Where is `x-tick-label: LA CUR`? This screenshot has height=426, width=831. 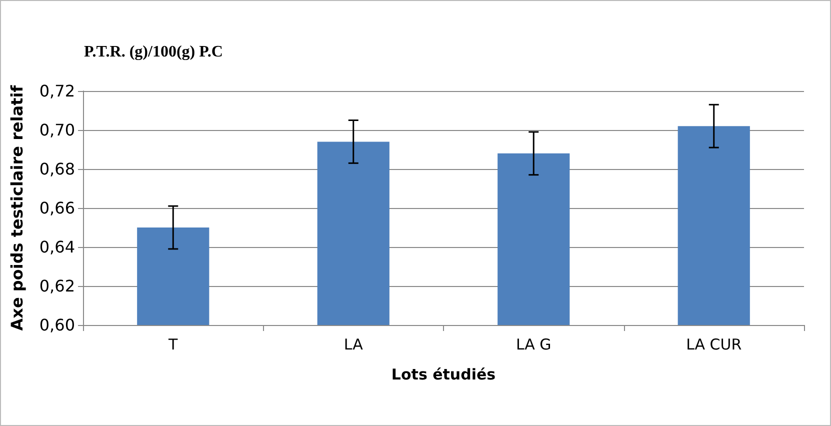
x-tick-label: LA CUR is located at coordinates (714, 345).